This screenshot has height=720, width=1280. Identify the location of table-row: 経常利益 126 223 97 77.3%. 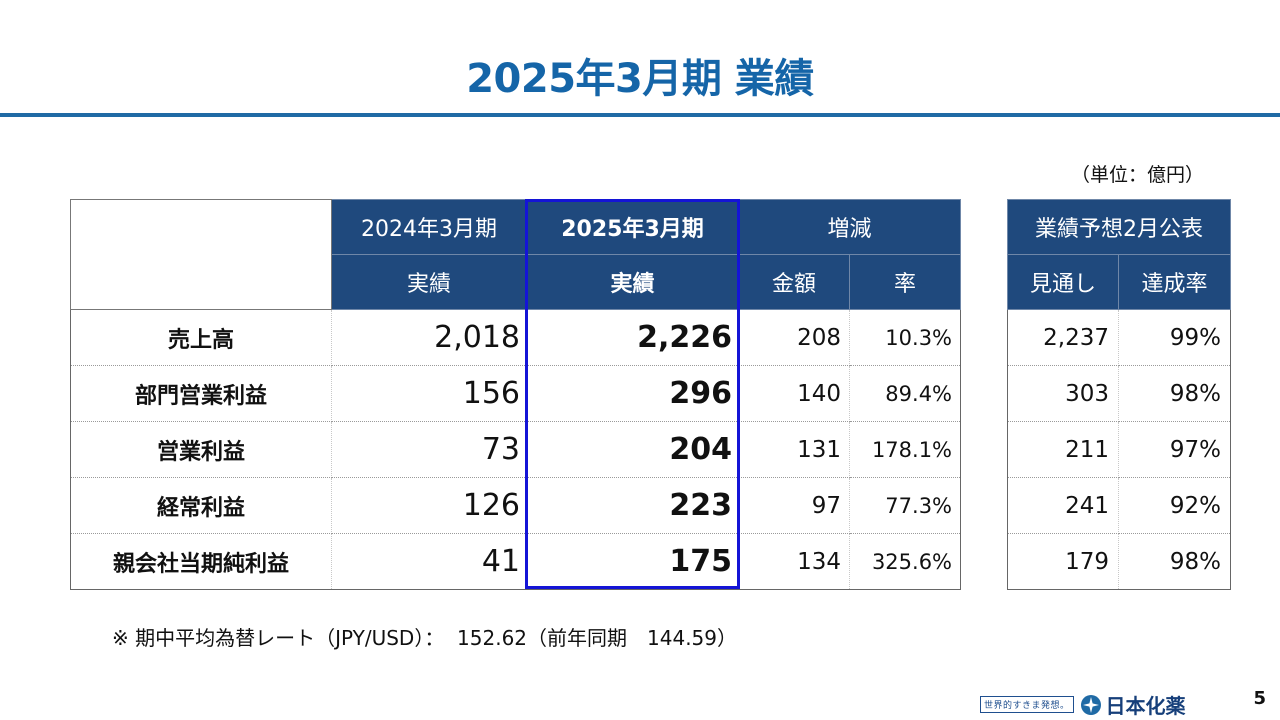
(516, 505).